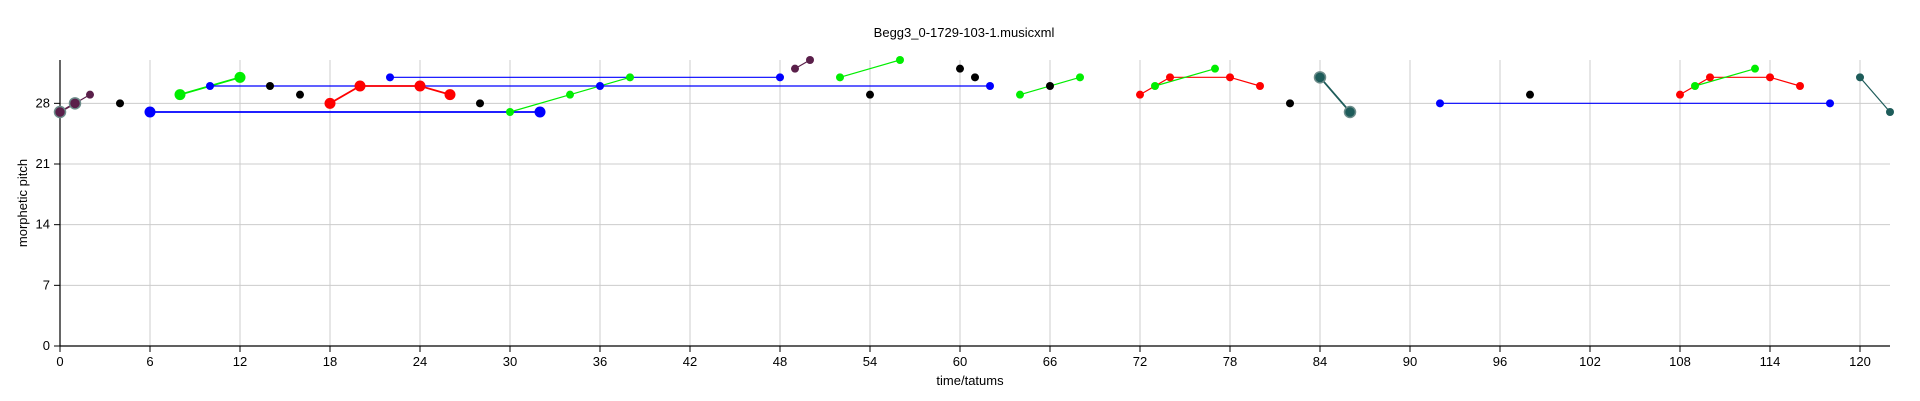 This screenshot has width=1920, height=401. Describe the element at coordinates (780, 361) in the screenshot. I see `x-tick-label: 48` at that location.